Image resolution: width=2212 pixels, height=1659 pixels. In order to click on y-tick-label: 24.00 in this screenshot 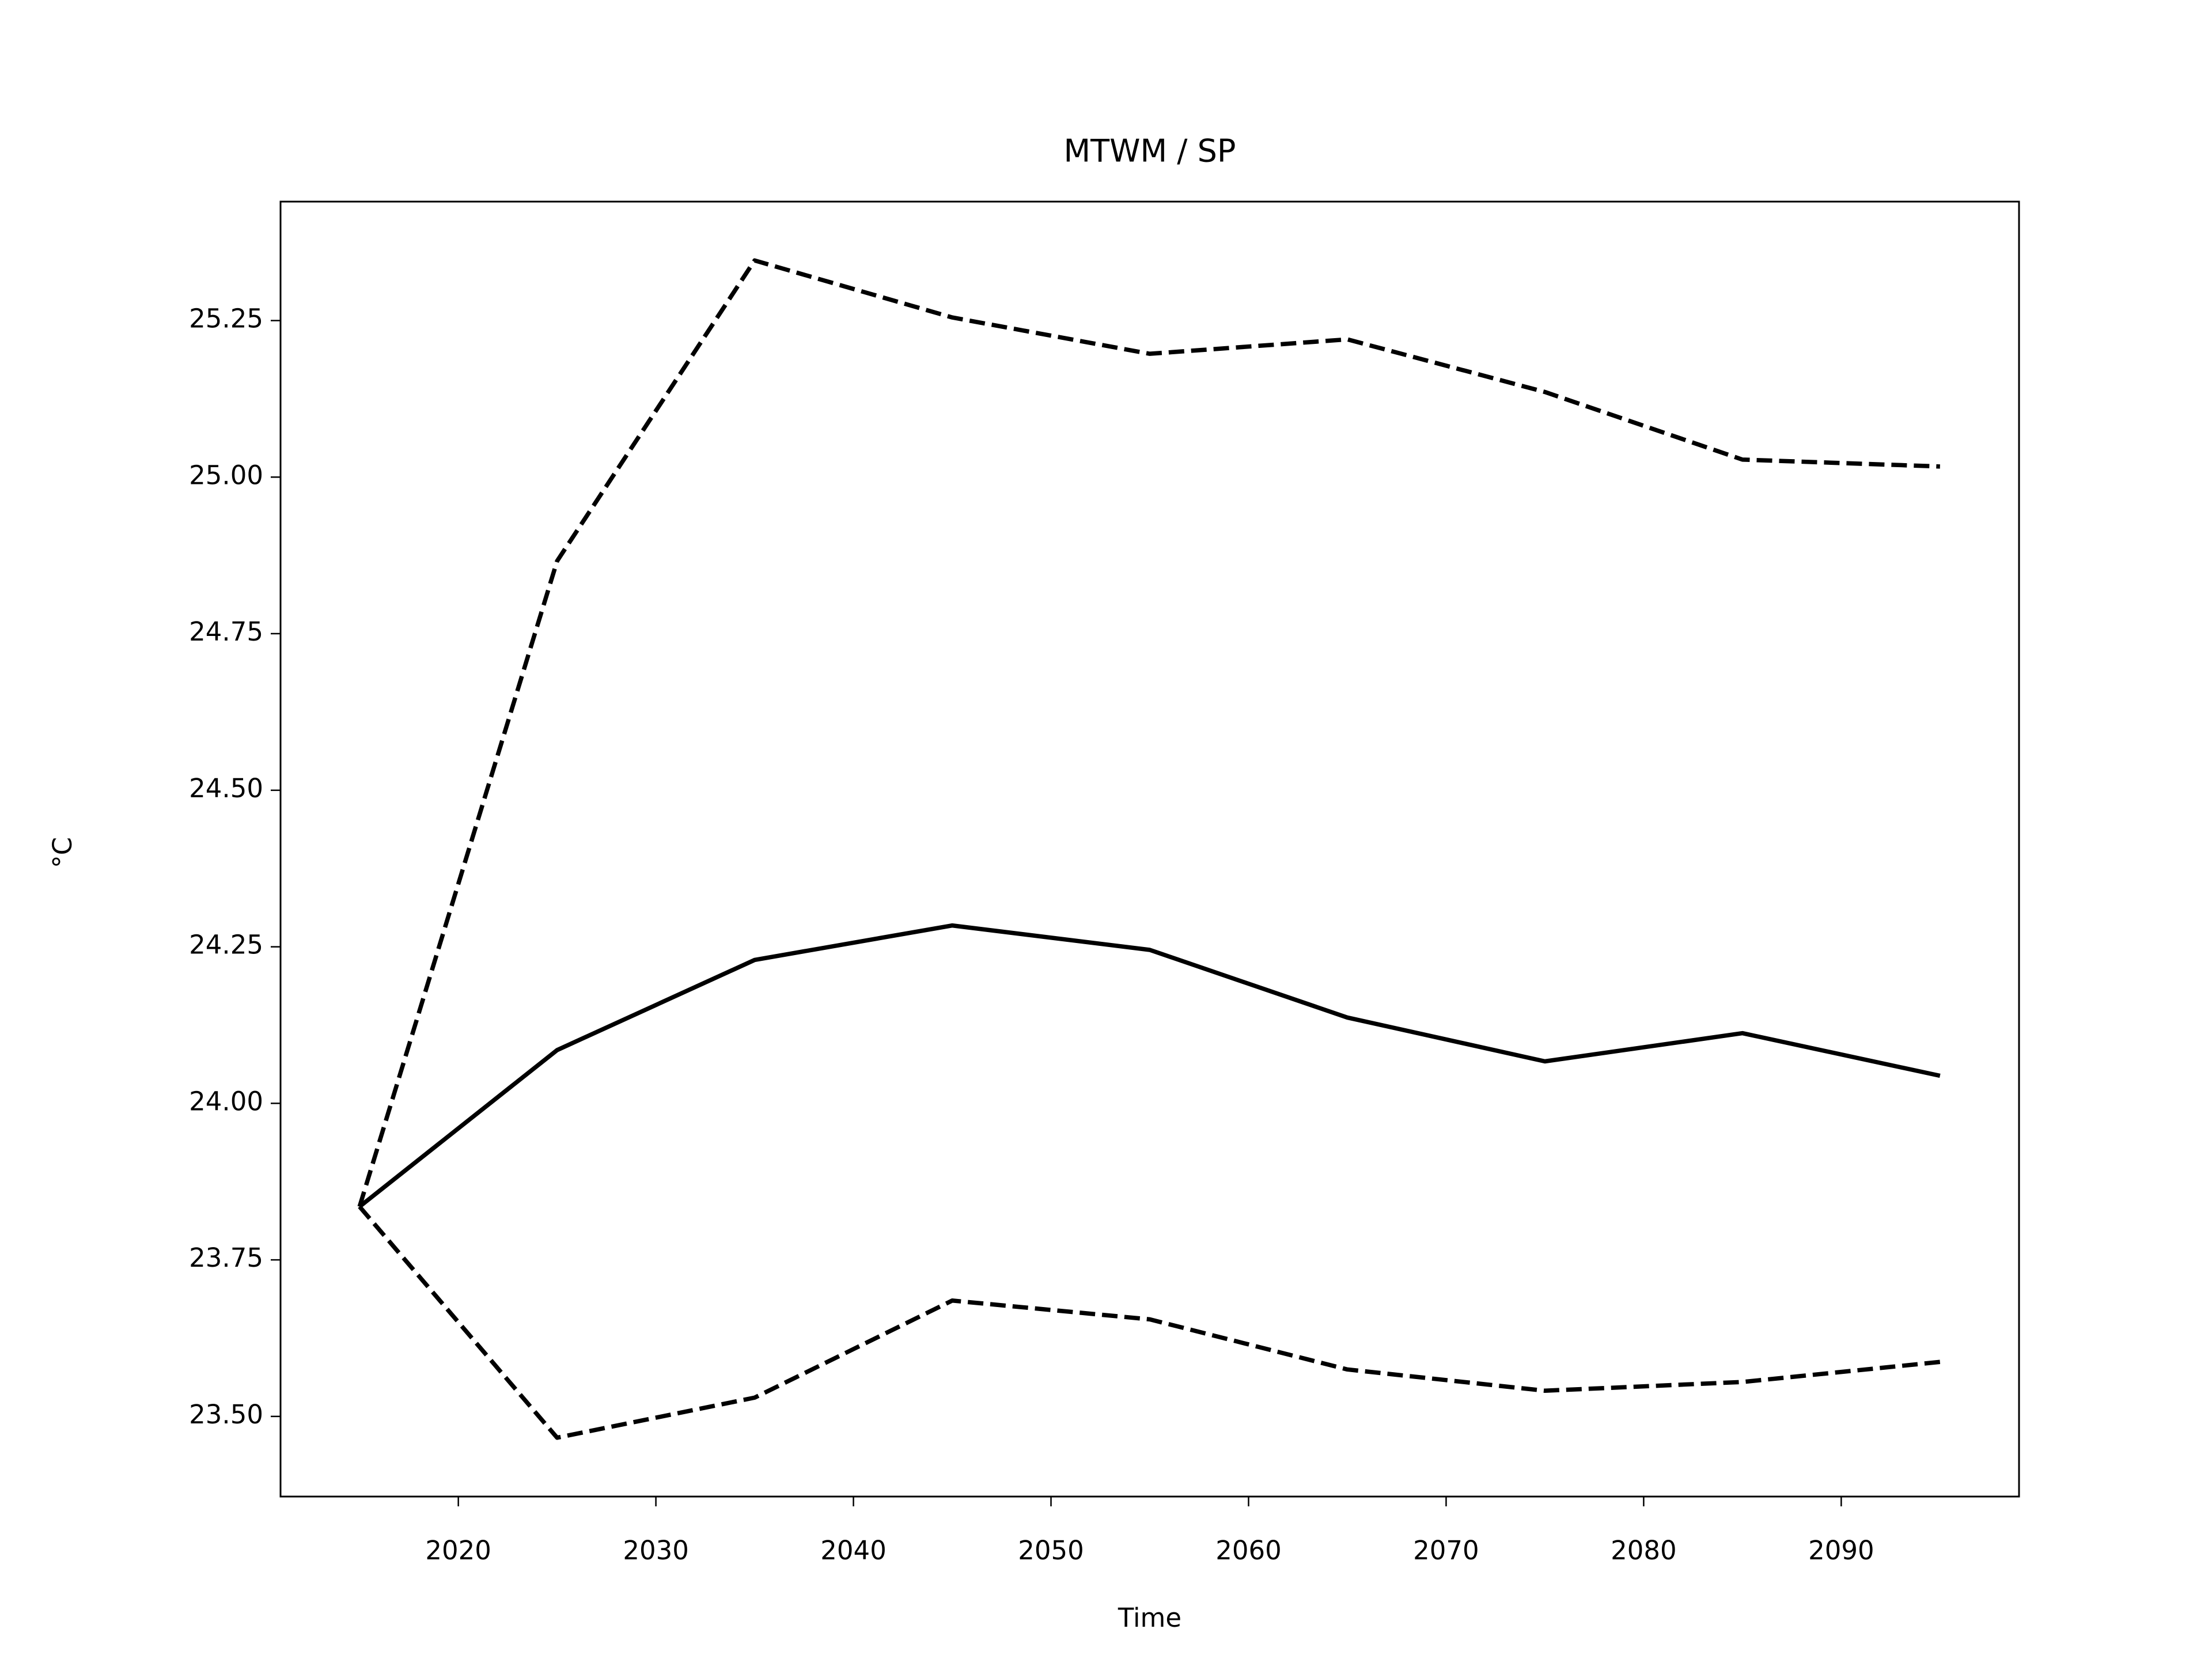, I will do `click(226, 1101)`.